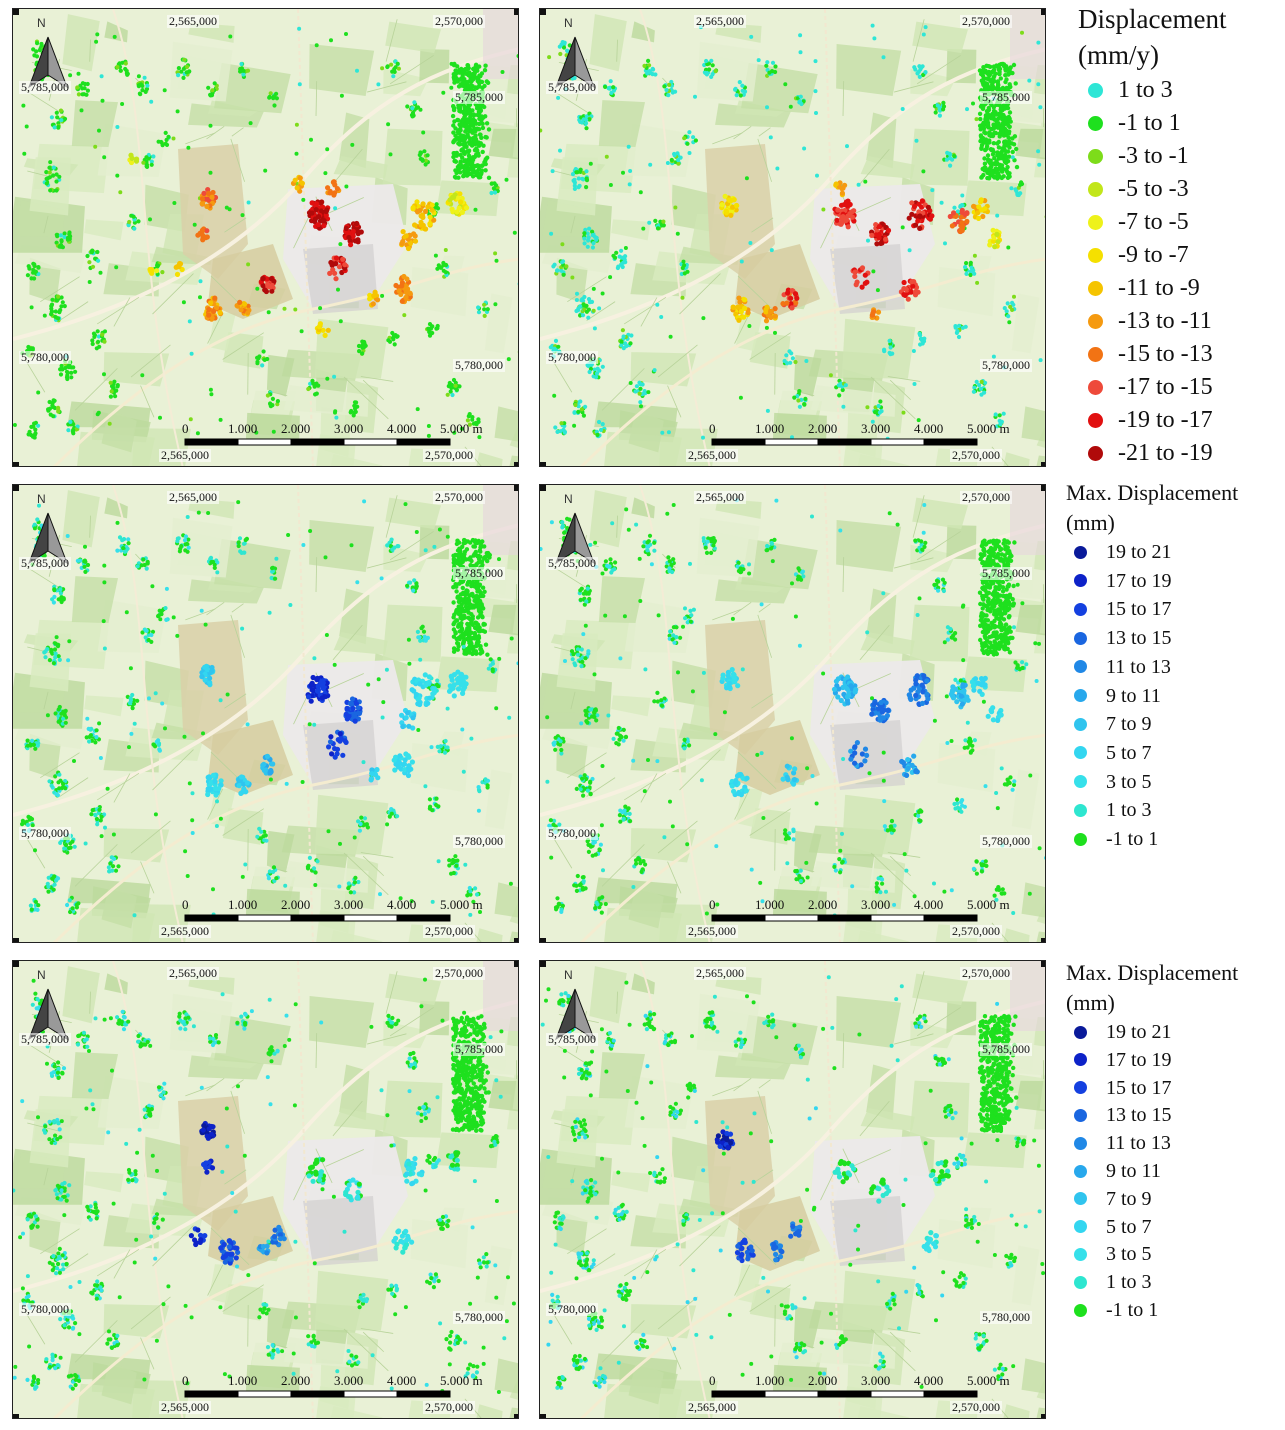 The width and height of the screenshot is (1285, 1430). What do you see at coordinates (1165, 387) in the screenshot?
I see `legend-item-label: -17 to -15` at bounding box center [1165, 387].